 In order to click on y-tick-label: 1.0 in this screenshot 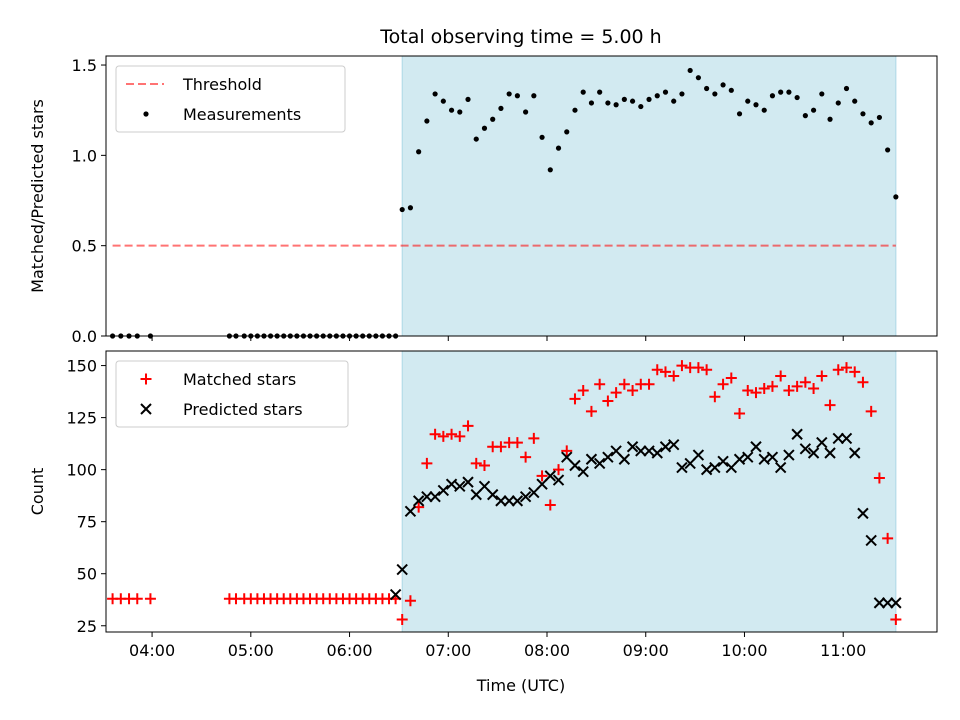, I will do `click(84, 155)`.